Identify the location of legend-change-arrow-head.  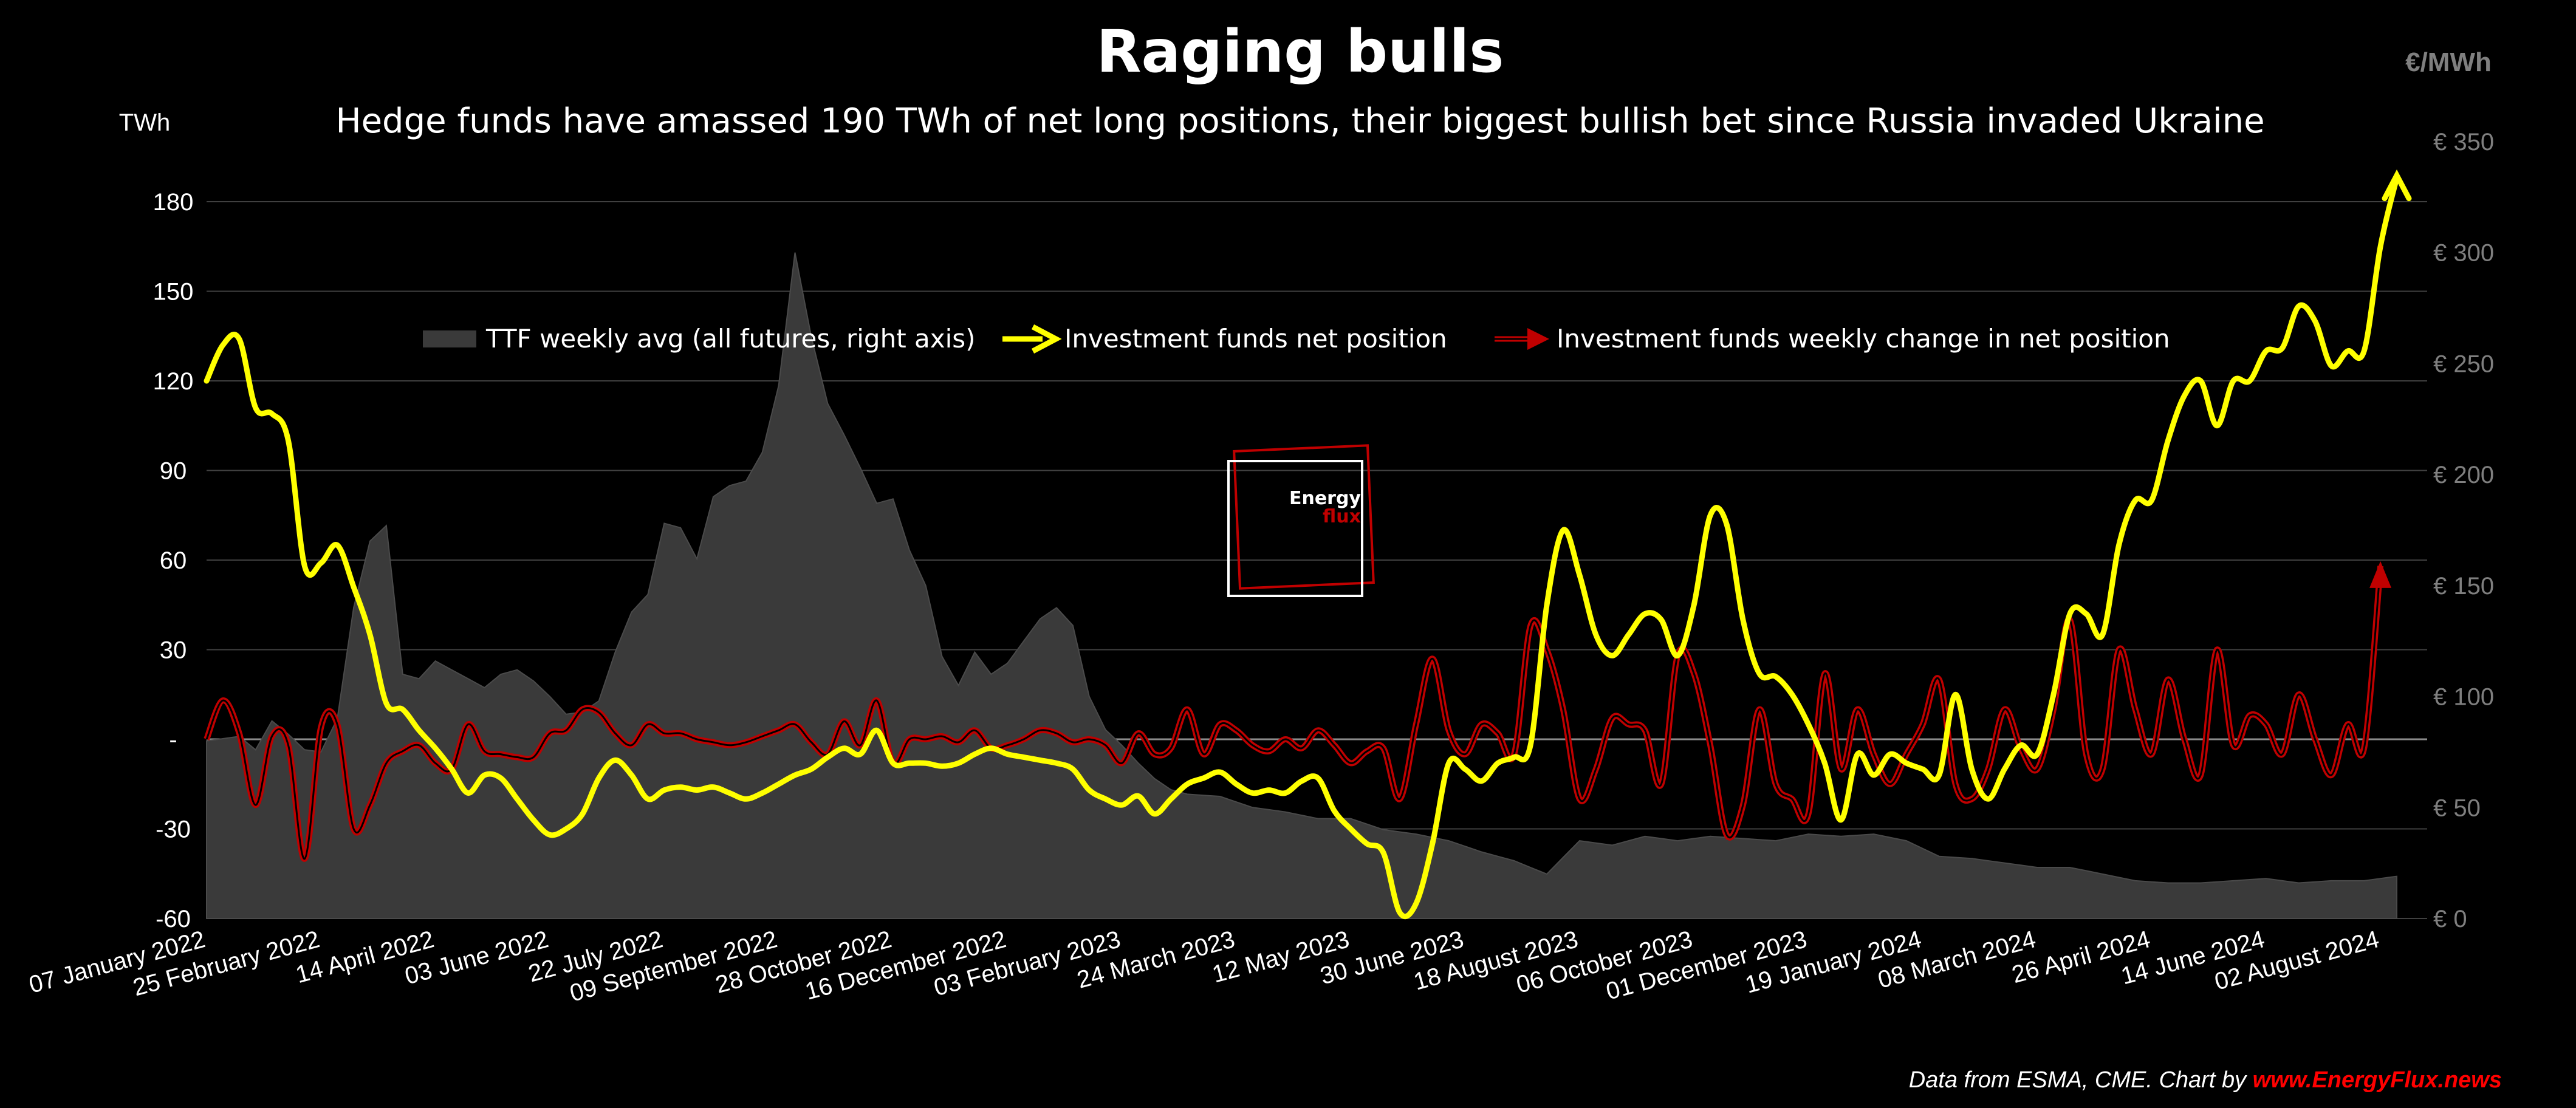
(1538, 339).